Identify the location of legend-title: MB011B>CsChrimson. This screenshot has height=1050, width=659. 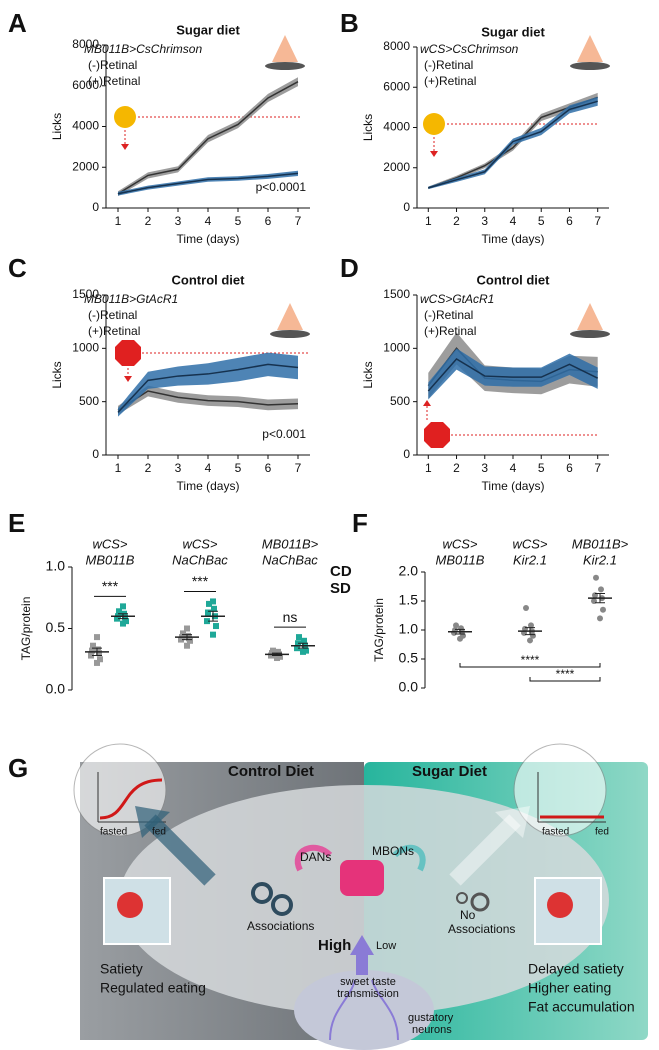
(143, 49).